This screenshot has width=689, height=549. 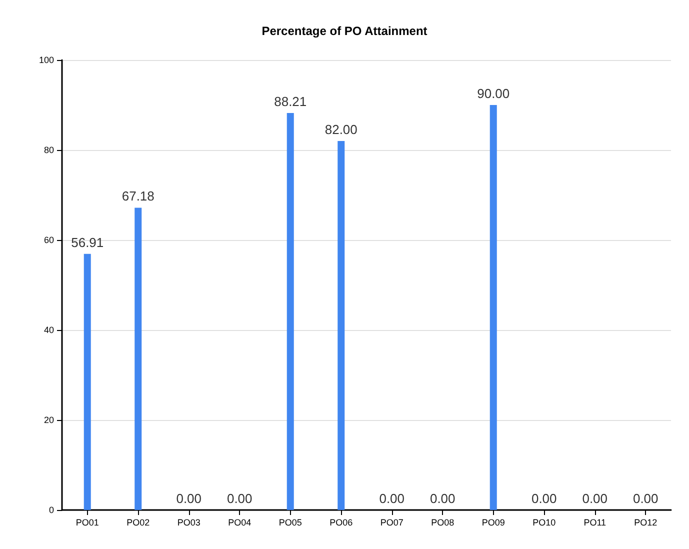 I want to click on data-label: 90.00, so click(x=493, y=93).